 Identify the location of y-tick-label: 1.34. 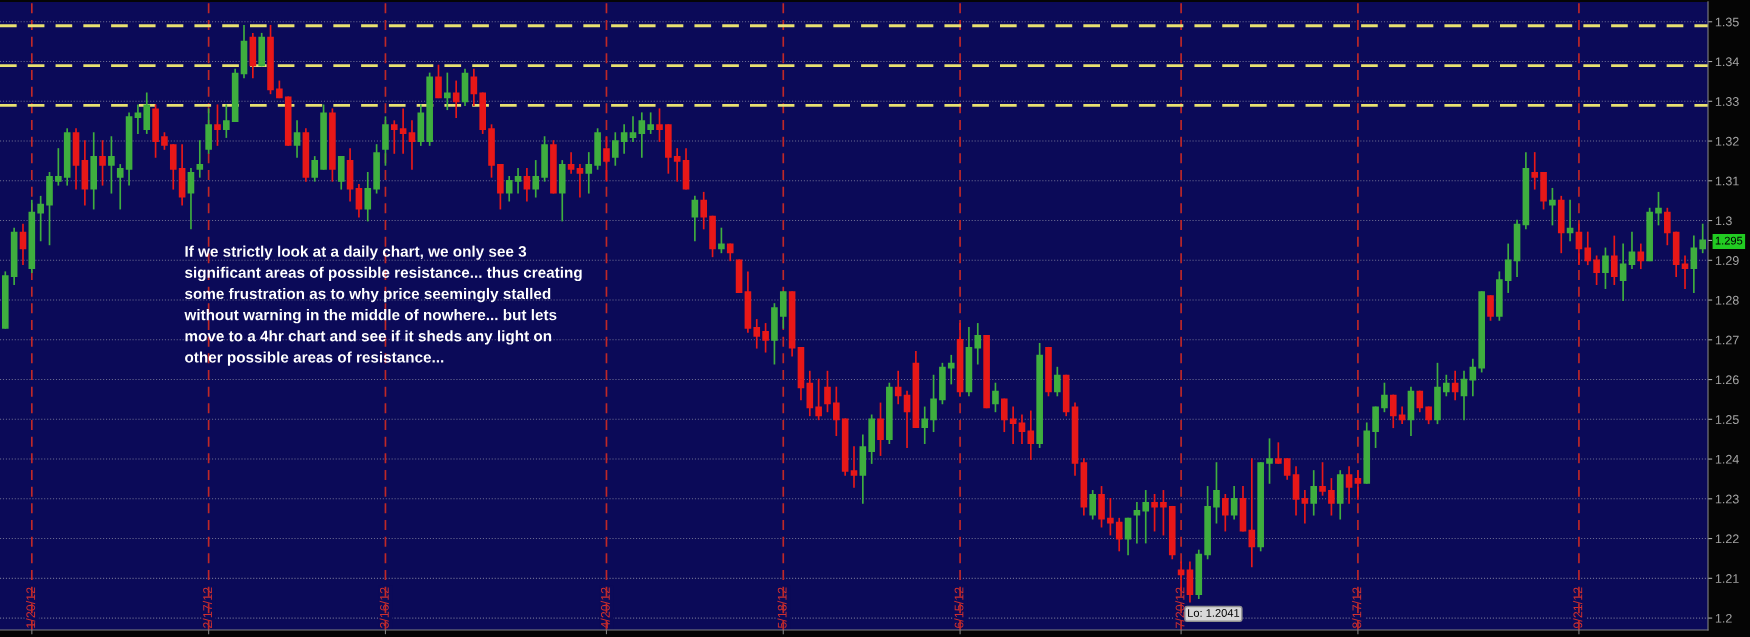
(1727, 62).